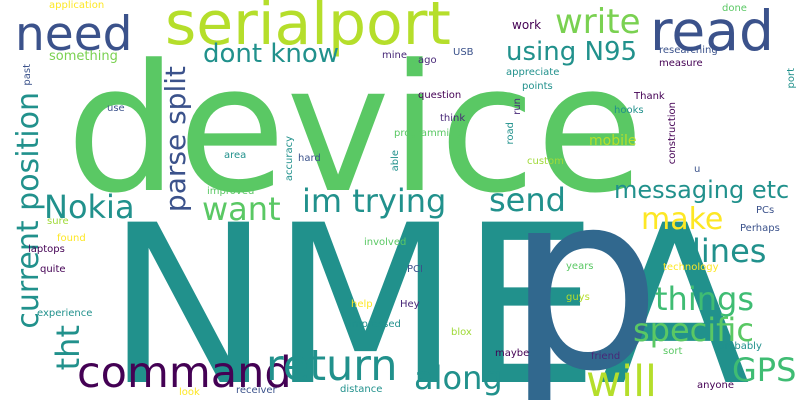 Image resolution: width=800 pixels, height=400 pixels. Describe the element at coordinates (704, 299) in the screenshot. I see `word-things: things` at that location.